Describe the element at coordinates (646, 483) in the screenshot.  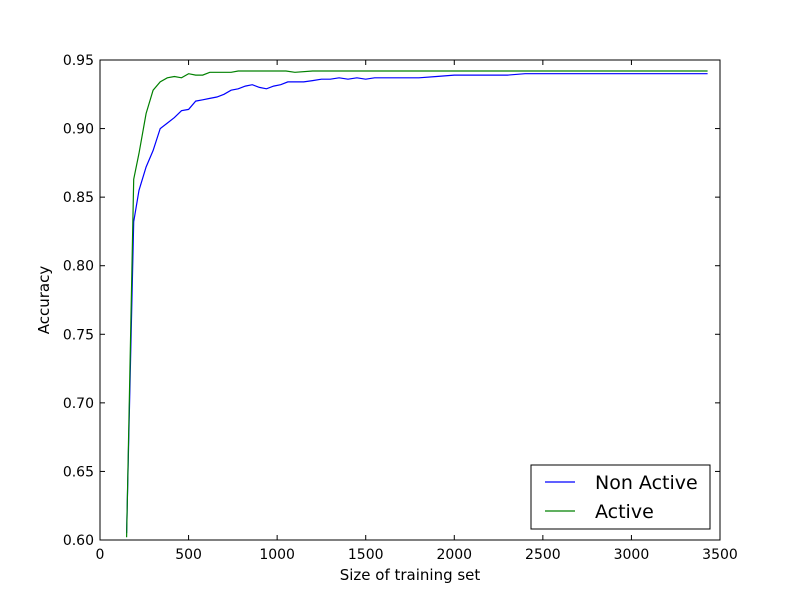
I see `legend-label-non-active: Non Active` at that location.